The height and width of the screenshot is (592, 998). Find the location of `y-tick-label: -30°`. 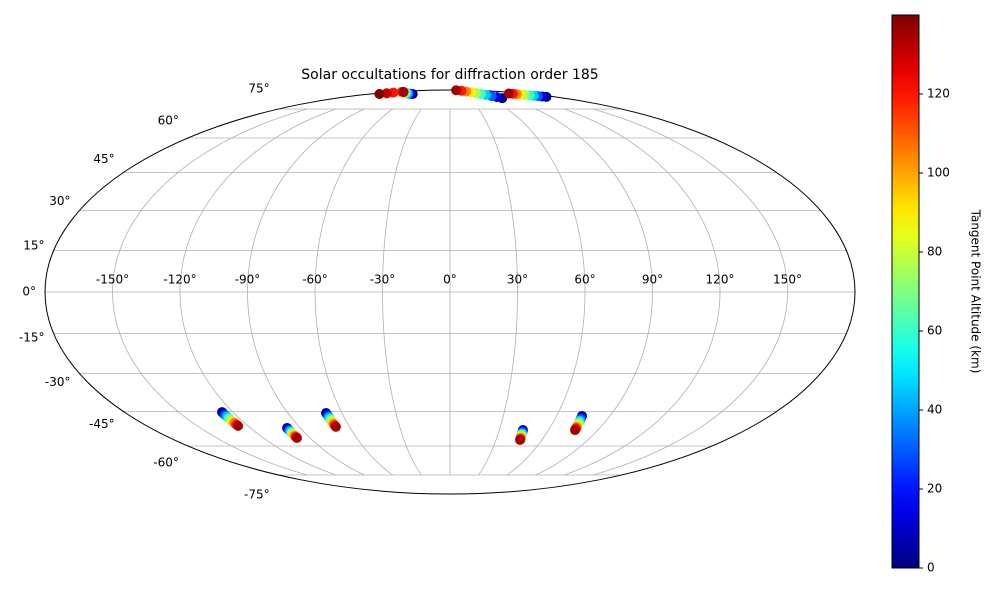

y-tick-label: -30° is located at coordinates (58, 382).